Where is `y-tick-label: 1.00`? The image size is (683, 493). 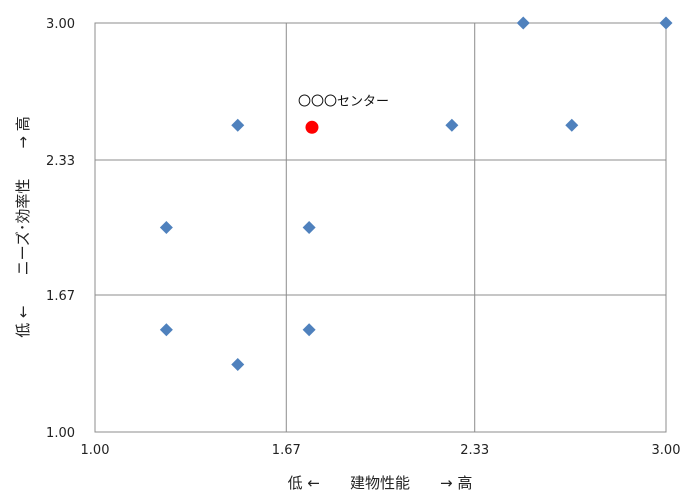
y-tick-label: 1.00 is located at coordinates (60, 433).